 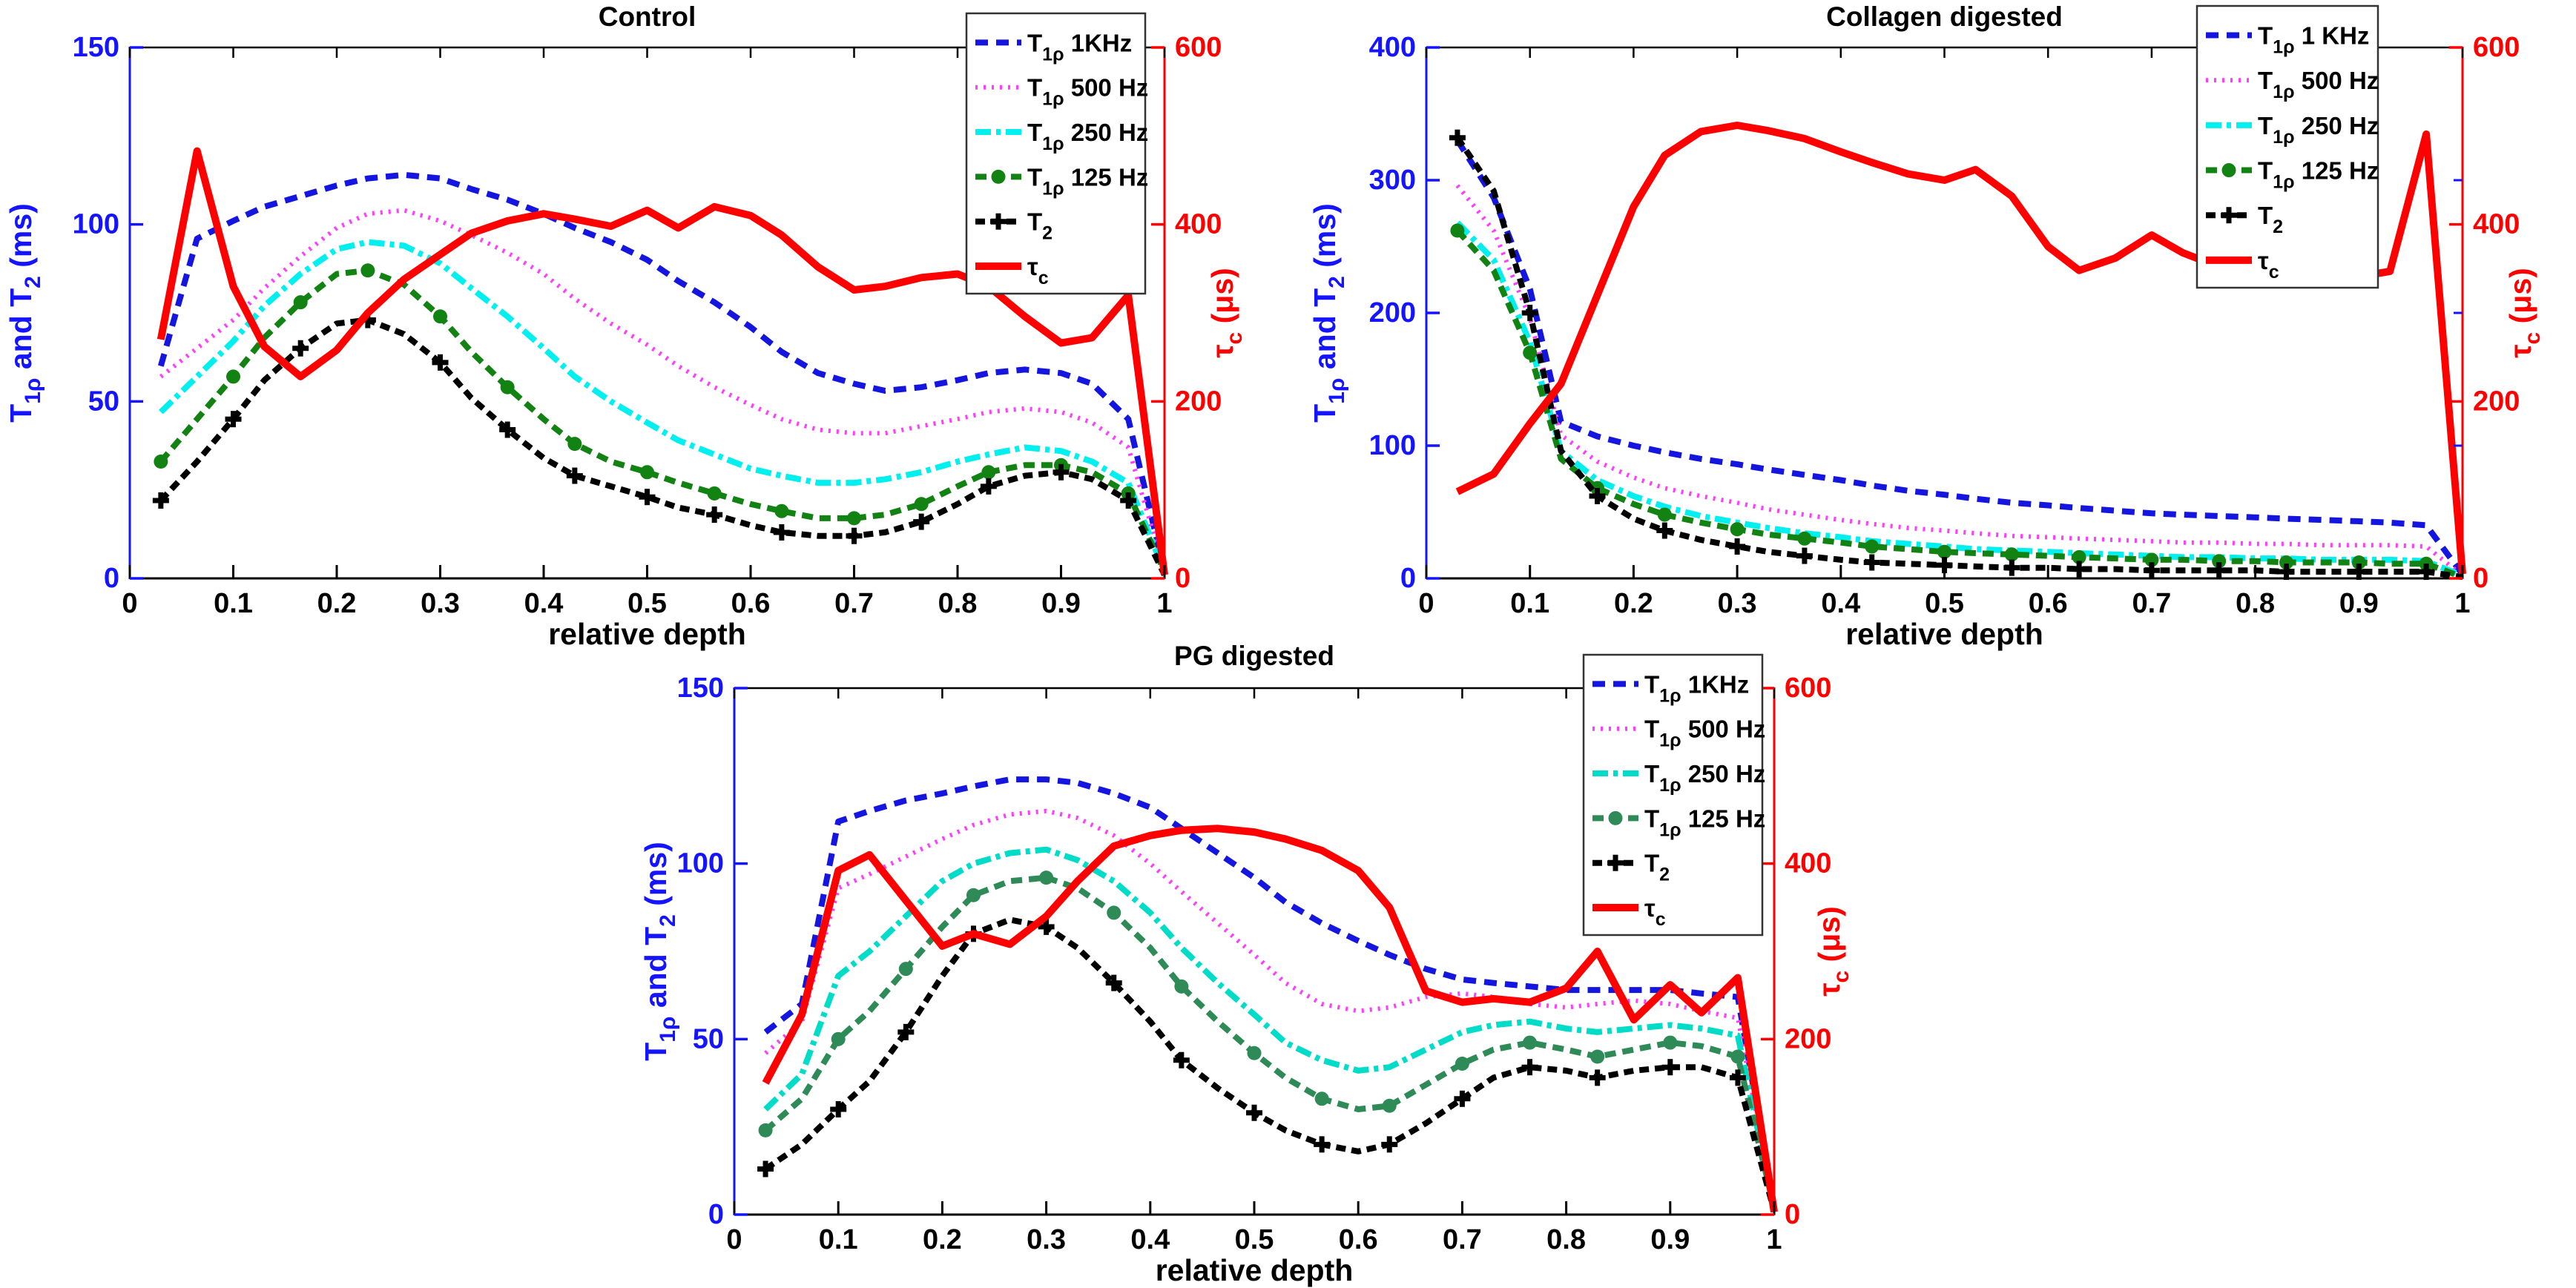 What do you see at coordinates (1841, 603) in the screenshot?
I see `x-tick-label: 0.4` at bounding box center [1841, 603].